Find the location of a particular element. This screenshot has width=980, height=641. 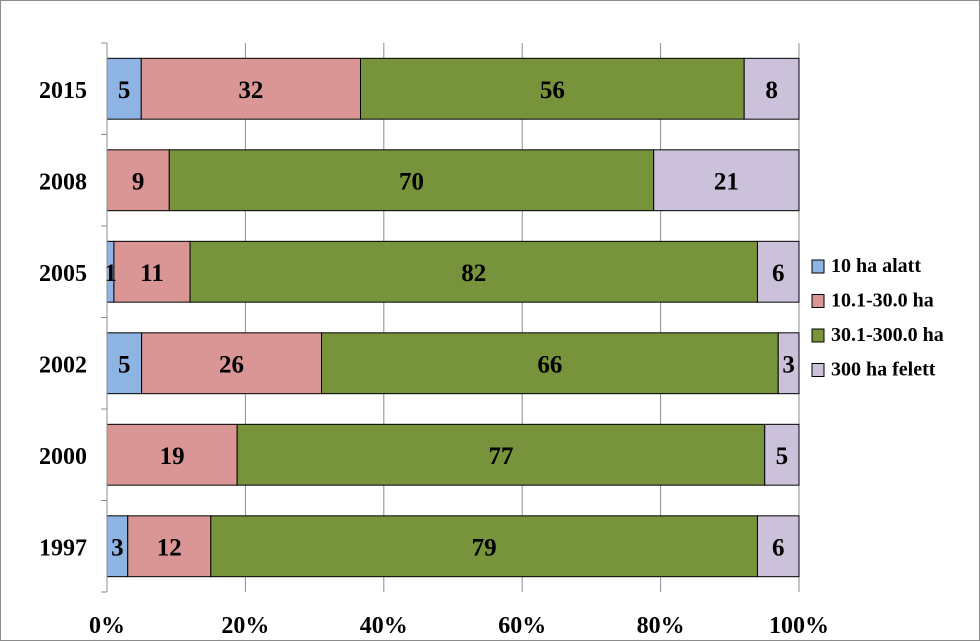

data-label: 11 is located at coordinates (152, 273).